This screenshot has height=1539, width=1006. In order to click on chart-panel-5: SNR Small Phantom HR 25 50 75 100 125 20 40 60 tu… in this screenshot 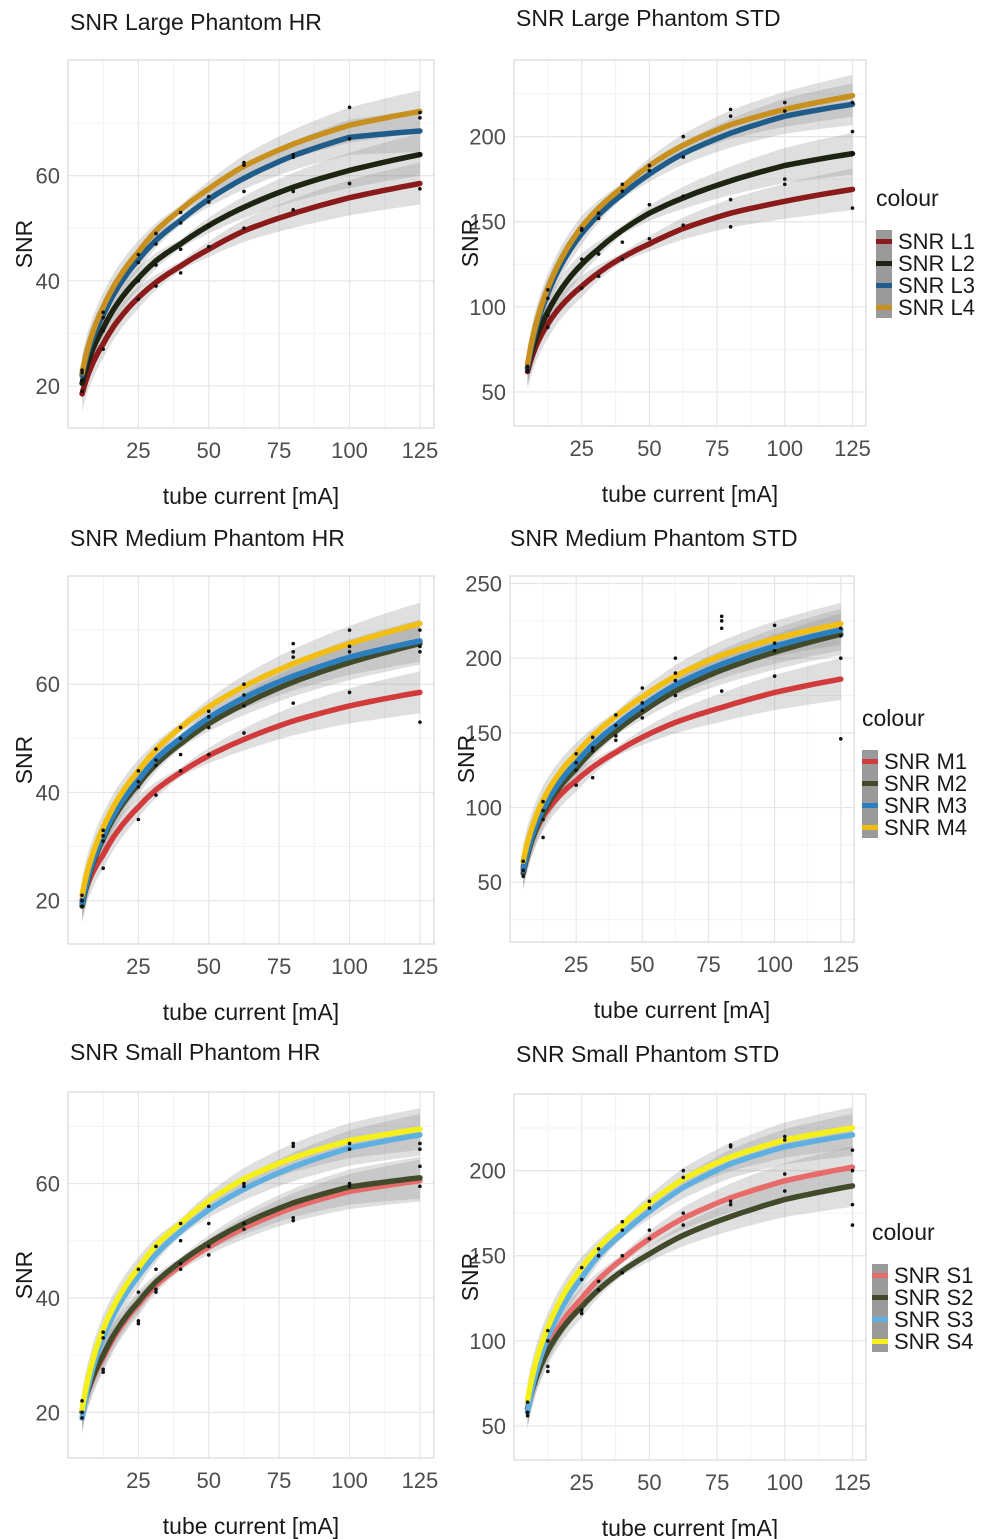, I will do `click(224, 1289)`.